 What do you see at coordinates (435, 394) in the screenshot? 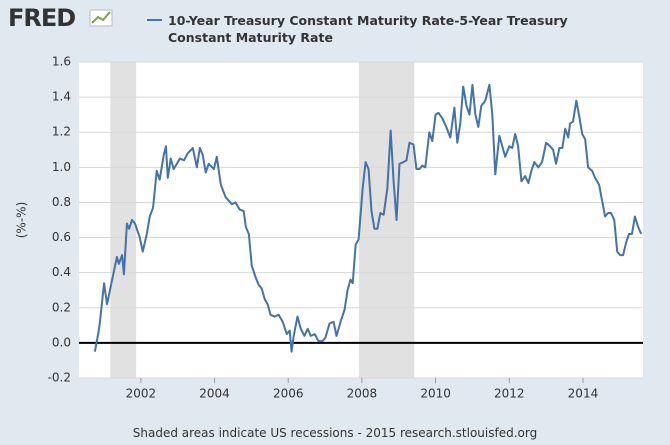
I see `x-tick-label: 2010` at bounding box center [435, 394].